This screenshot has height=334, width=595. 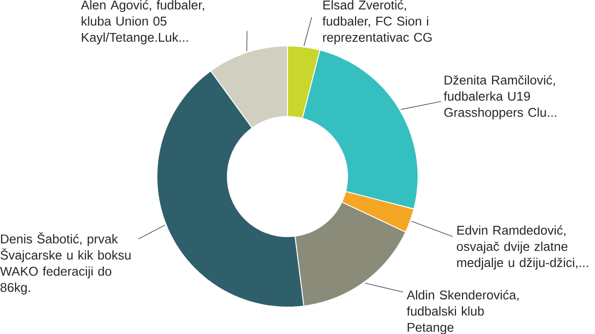 I want to click on slice-label: Denis Šabotić, prvak Švajcarske u kik boksu WAKO federaciji do 86kg., so click(x=65, y=263).